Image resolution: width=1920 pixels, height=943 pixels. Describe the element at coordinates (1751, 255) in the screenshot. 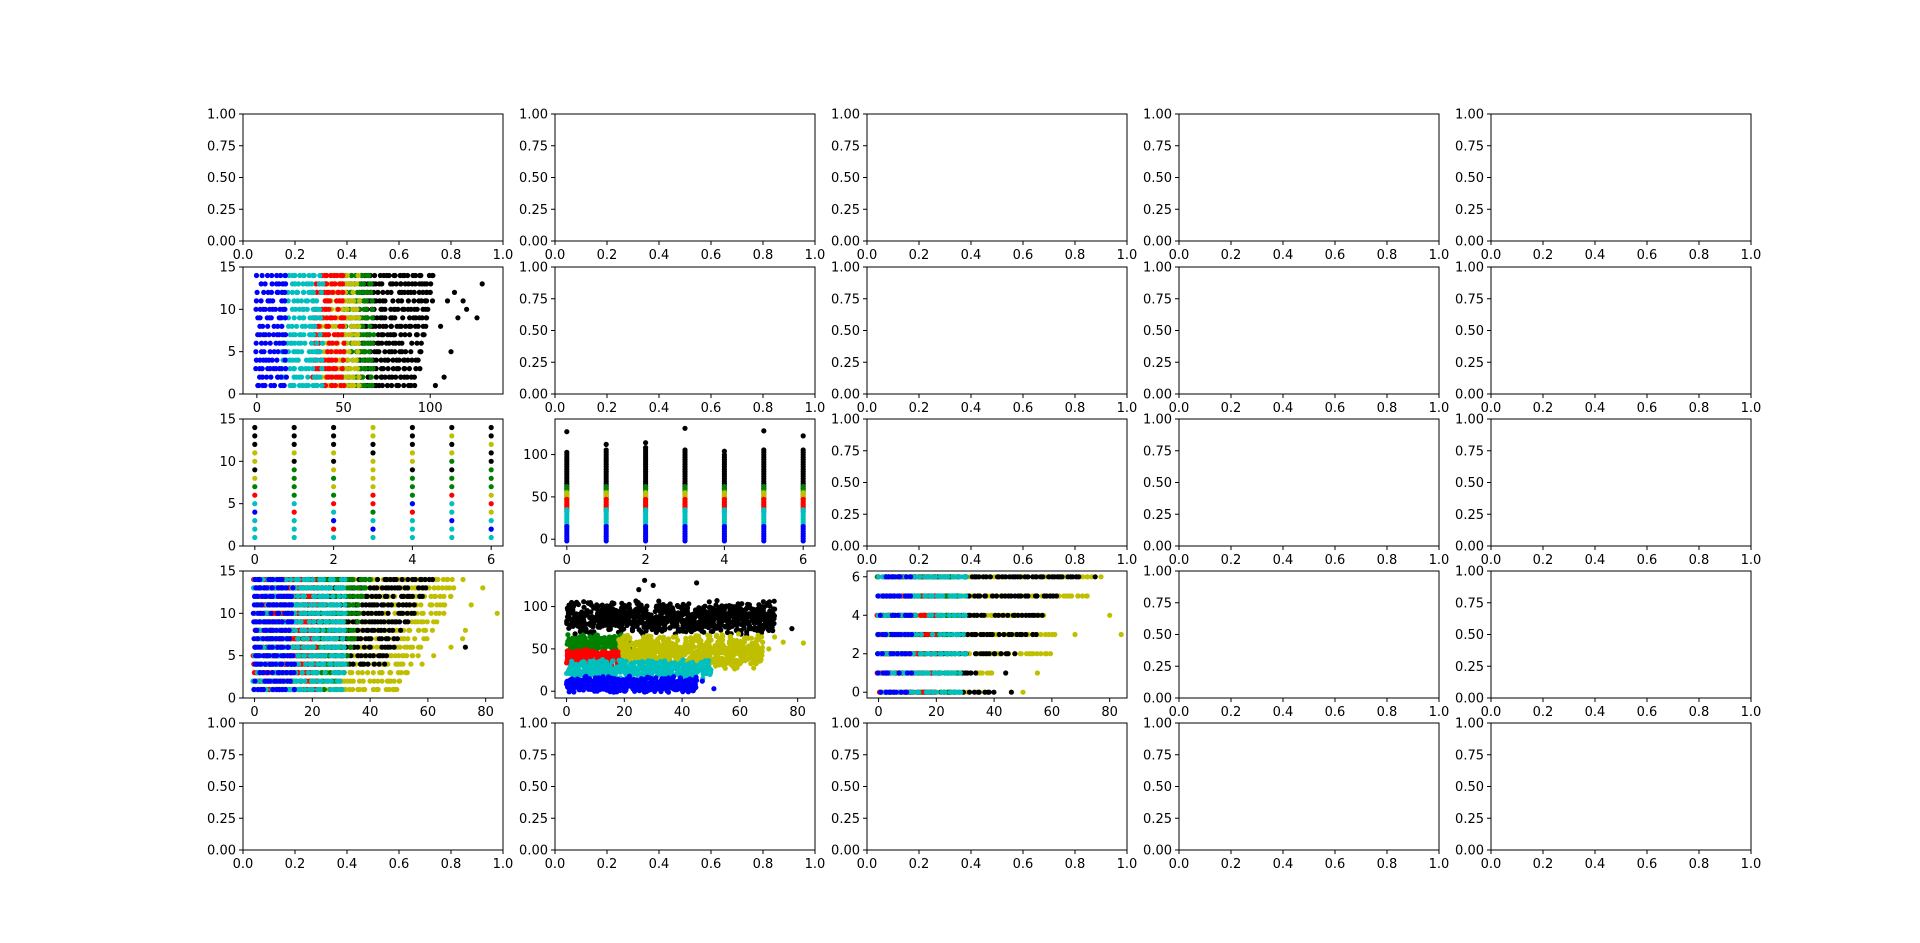

I see `x-tick-label: 1.0` at that location.